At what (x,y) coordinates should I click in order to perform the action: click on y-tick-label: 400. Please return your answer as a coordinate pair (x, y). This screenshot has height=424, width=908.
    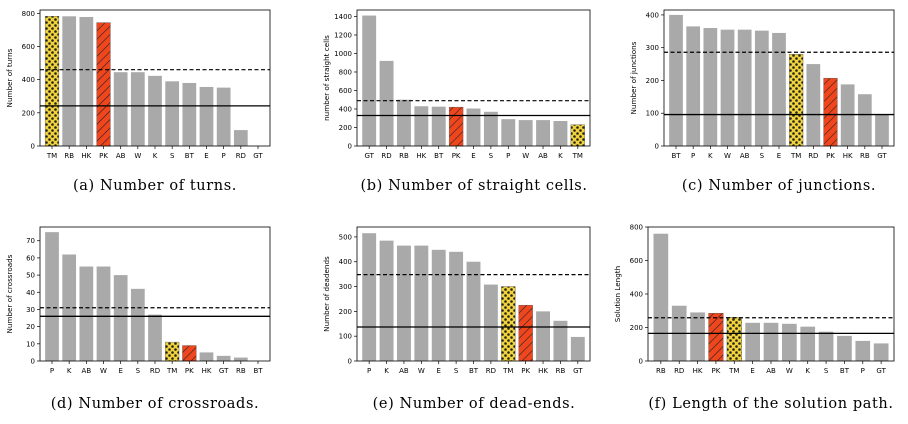
    Looking at the image, I should click on (636, 295).